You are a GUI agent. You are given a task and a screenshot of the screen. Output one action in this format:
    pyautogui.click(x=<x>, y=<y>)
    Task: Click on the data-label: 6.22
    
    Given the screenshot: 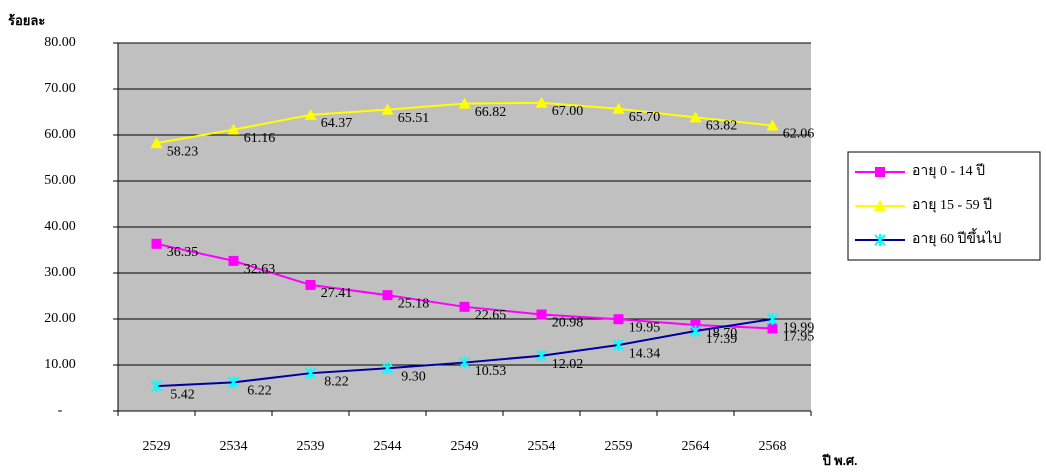 What is the action you would take?
    pyautogui.click(x=259, y=391)
    